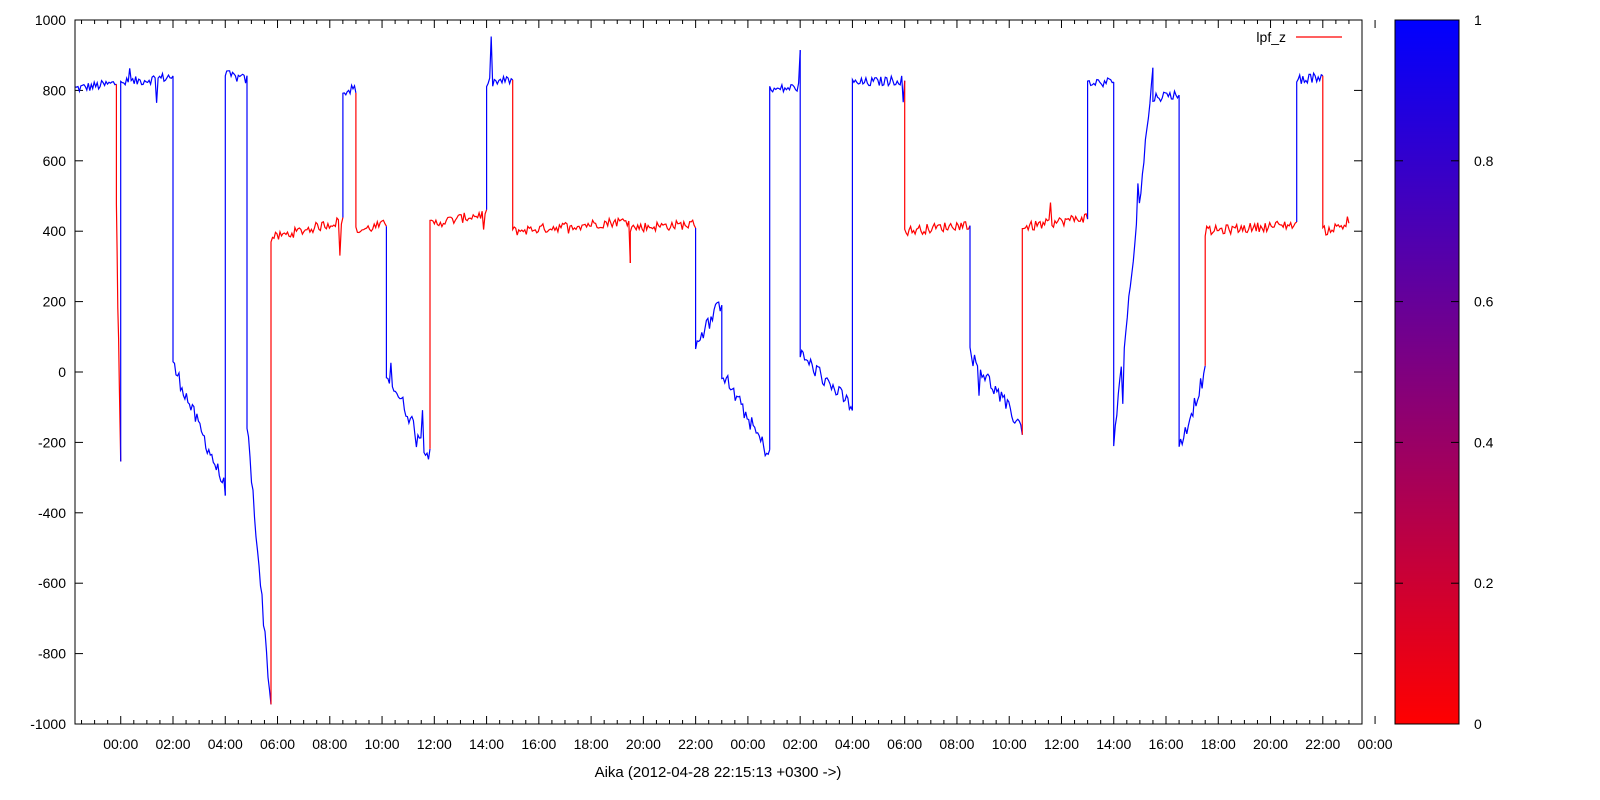 This screenshot has width=1600, height=800. I want to click on y-tick-label: -600, so click(52, 583).